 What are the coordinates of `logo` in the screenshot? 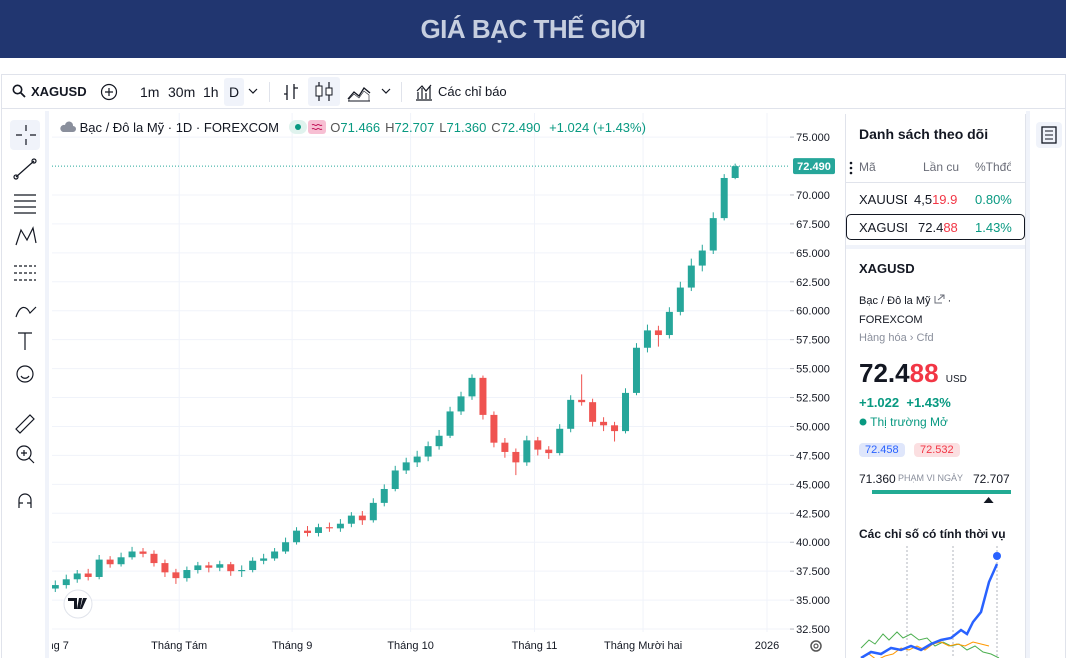 It's located at (78, 604).